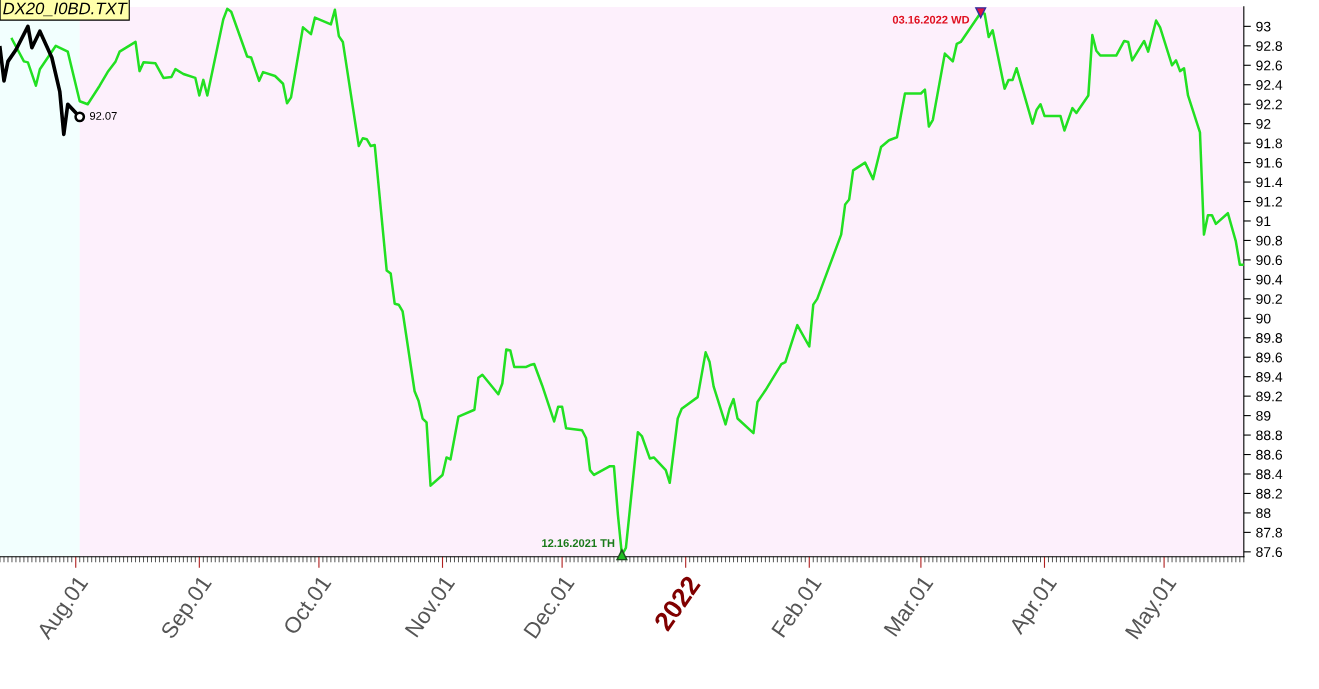 The height and width of the screenshot is (689, 1319). I want to click on y-tick-label: 90, so click(1263, 318).